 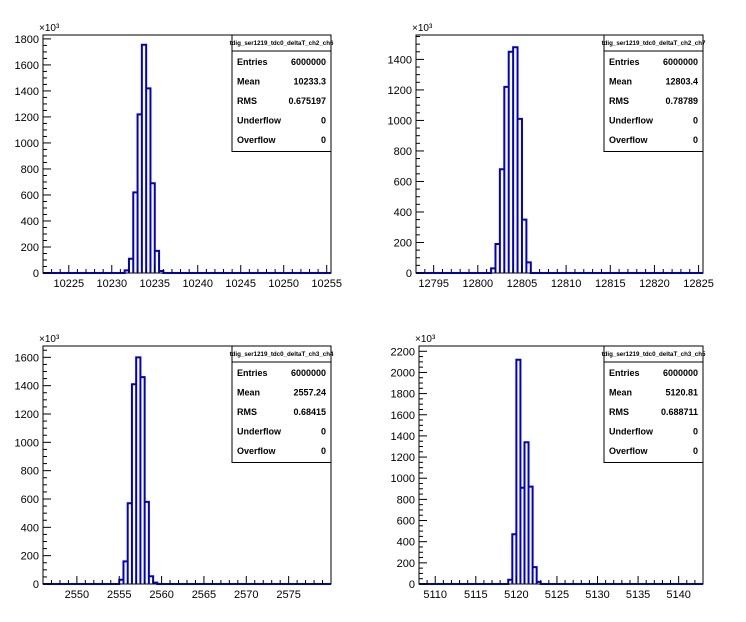 I want to click on x-tick-label: 2565, so click(x=204, y=595).